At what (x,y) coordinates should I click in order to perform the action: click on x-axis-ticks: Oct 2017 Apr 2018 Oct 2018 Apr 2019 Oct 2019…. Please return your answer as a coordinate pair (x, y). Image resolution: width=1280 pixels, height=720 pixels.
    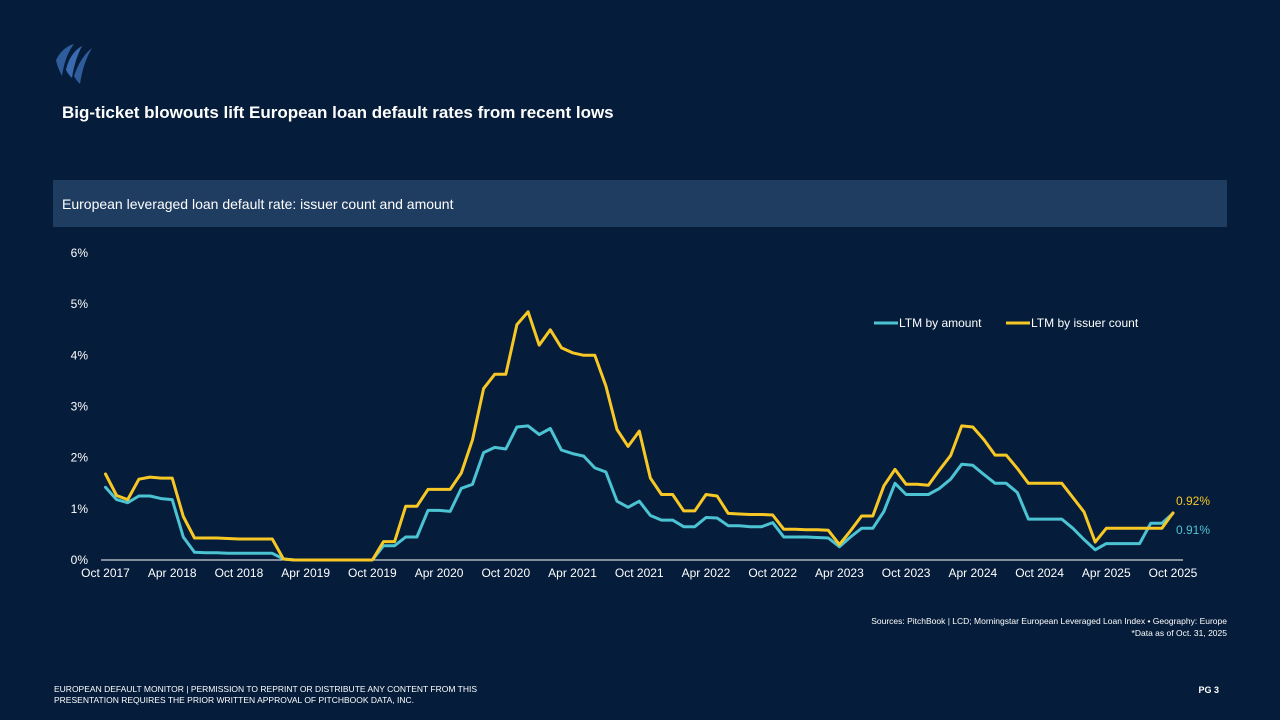
    Looking at the image, I should click on (639, 573).